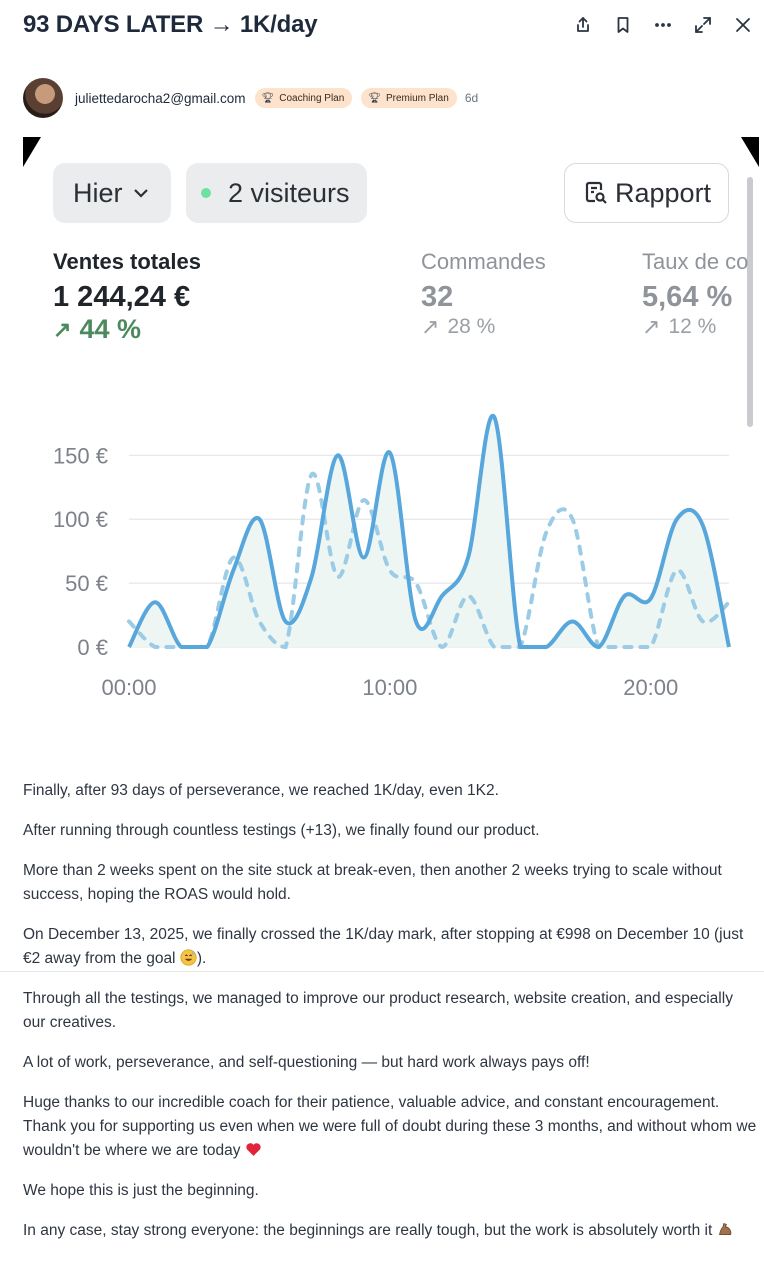 This screenshot has width=764, height=1271. What do you see at coordinates (170, 24) in the screenshot?
I see `post-title: 93 DAYS LATER → 1K/day` at bounding box center [170, 24].